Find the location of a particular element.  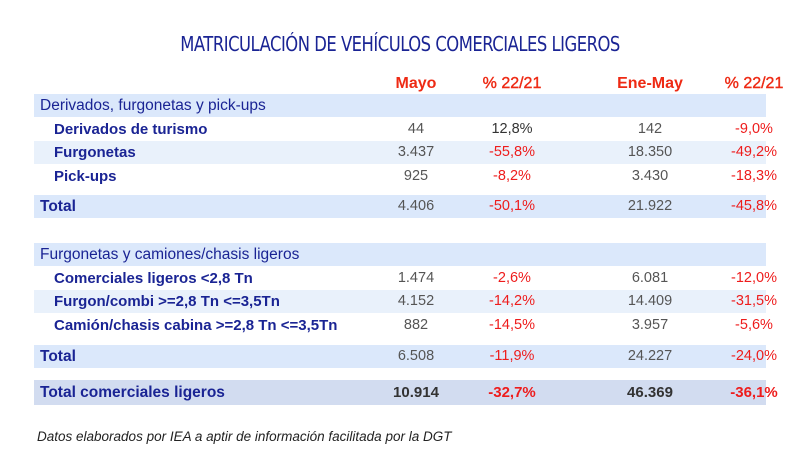

value-pct-mayo: -8,2% is located at coordinates (512, 176).